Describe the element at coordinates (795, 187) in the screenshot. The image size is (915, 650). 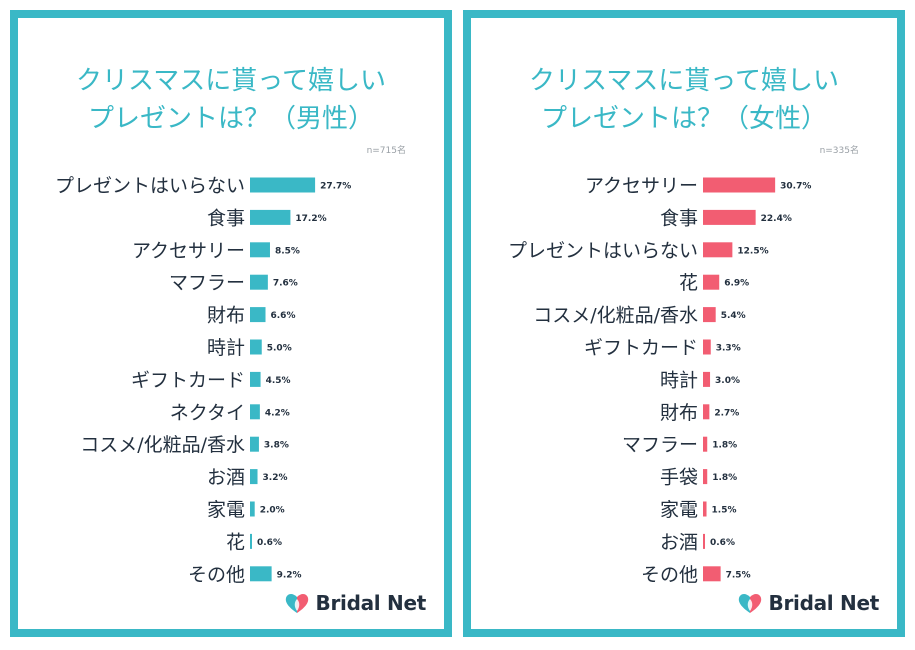
I see `value-label: 30.7%` at that location.